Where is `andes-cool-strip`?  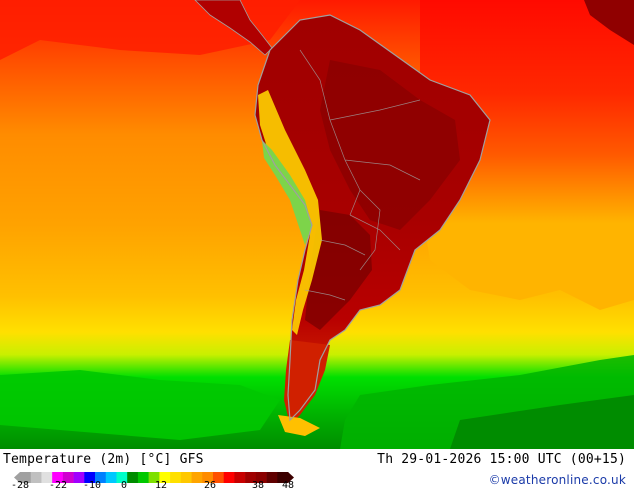 andes-cool-strip is located at coordinates (290, 212).